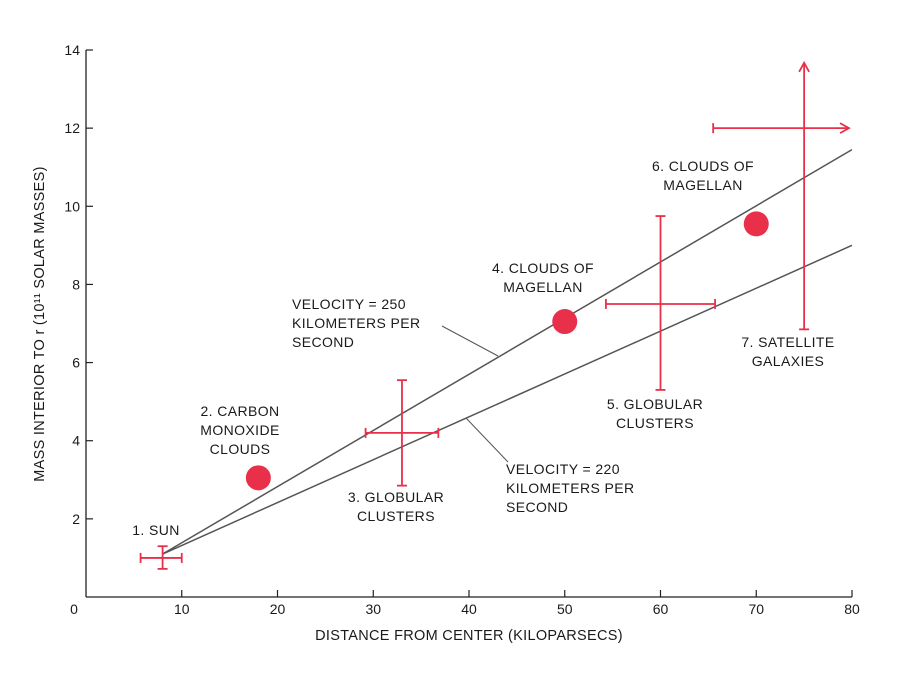  I want to click on point-3-label: 3. GLOBULAR CLUSTERS, so click(396, 506).